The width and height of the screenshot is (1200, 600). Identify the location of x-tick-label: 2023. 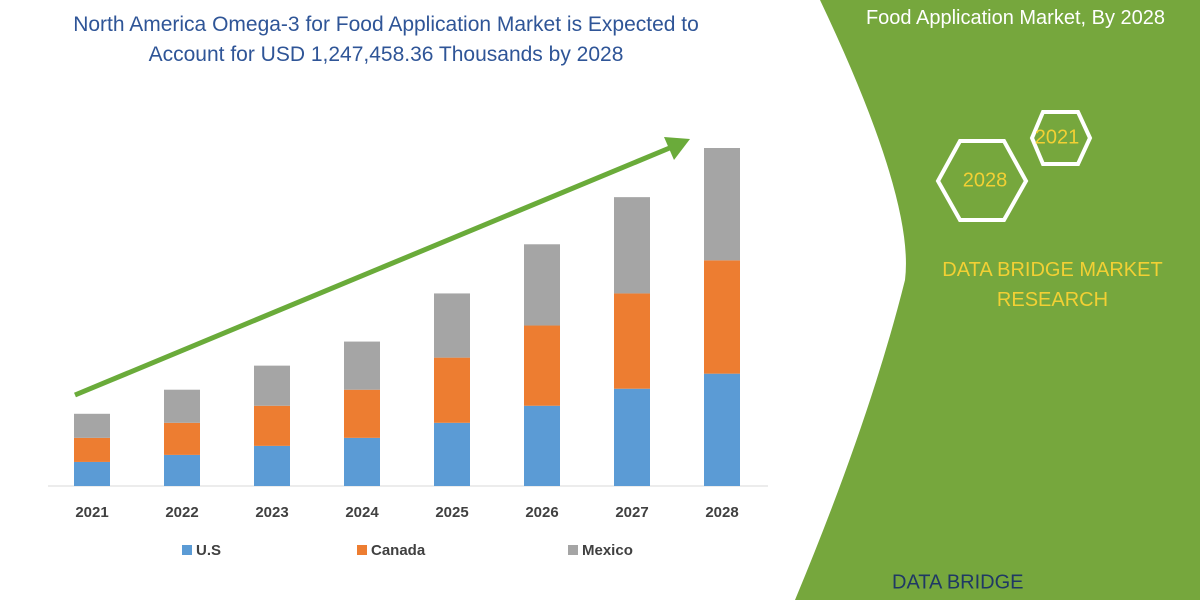
(271, 512).